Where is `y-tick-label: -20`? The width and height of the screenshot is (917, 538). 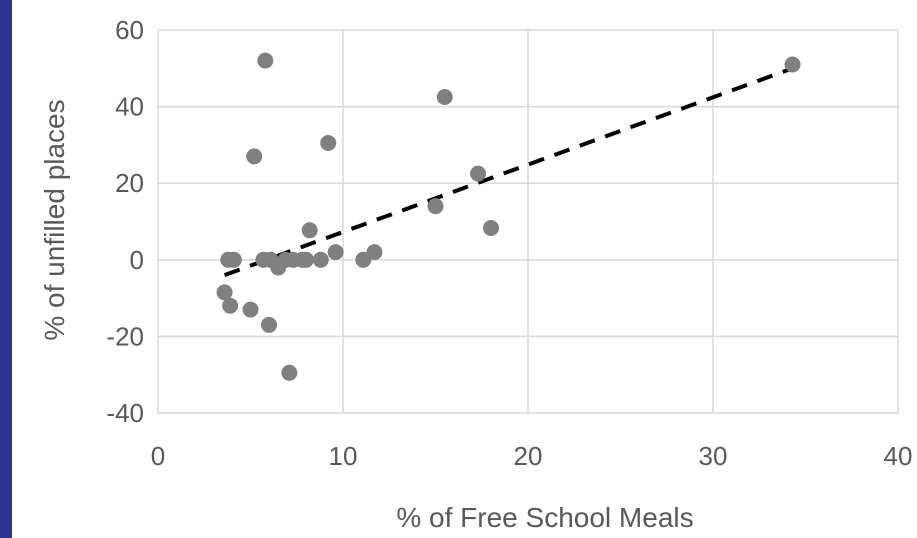 y-tick-label: -20 is located at coordinates (125, 336).